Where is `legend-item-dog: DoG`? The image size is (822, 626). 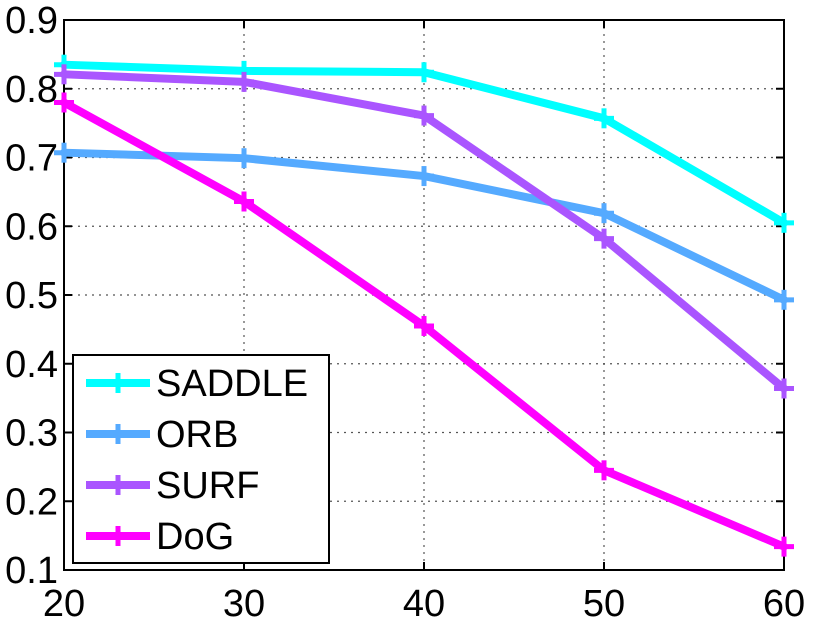 legend-item-dog: DoG is located at coordinates (160, 537).